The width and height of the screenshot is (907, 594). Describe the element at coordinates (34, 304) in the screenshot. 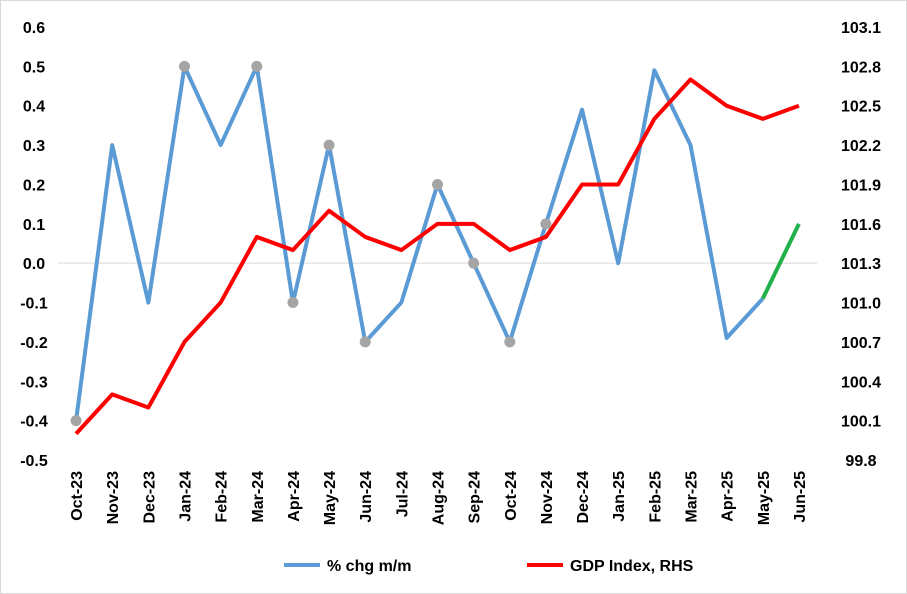

I see `left-tick-label: -0.1` at that location.